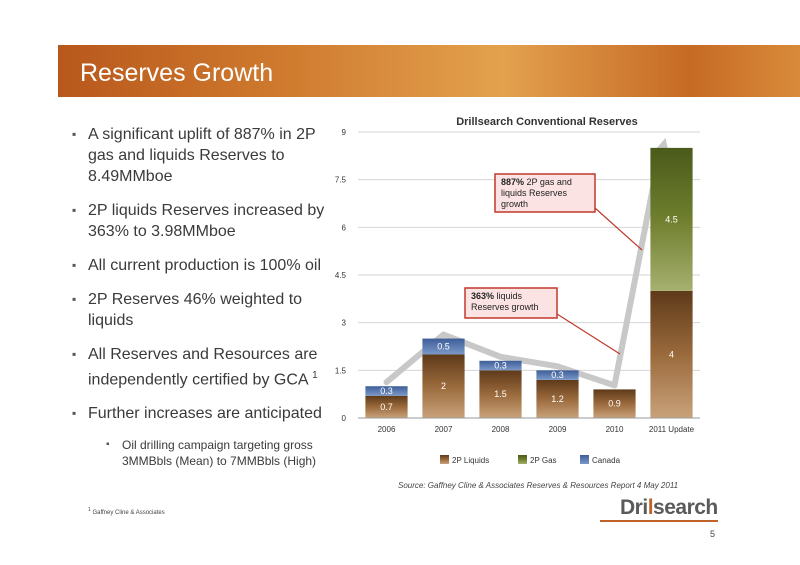 This screenshot has height=565, width=800. What do you see at coordinates (444, 429) in the screenshot?
I see `x-tick-label: 2007` at bounding box center [444, 429].